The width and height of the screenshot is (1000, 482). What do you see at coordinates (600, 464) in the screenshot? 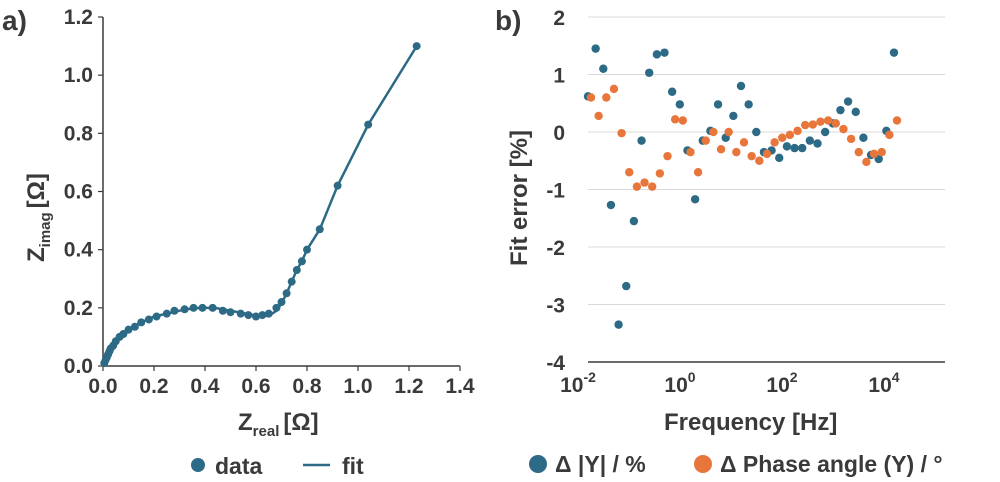
I see `legend-y-label: Δ |Y| / %` at bounding box center [600, 464].